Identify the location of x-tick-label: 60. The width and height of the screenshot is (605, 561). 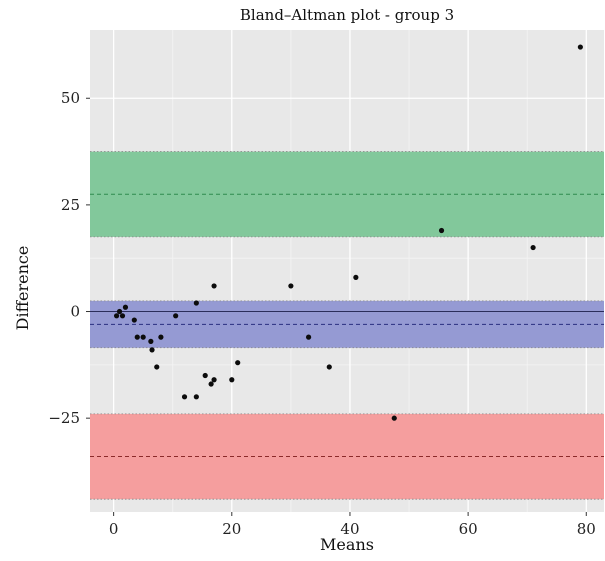
(468, 529).